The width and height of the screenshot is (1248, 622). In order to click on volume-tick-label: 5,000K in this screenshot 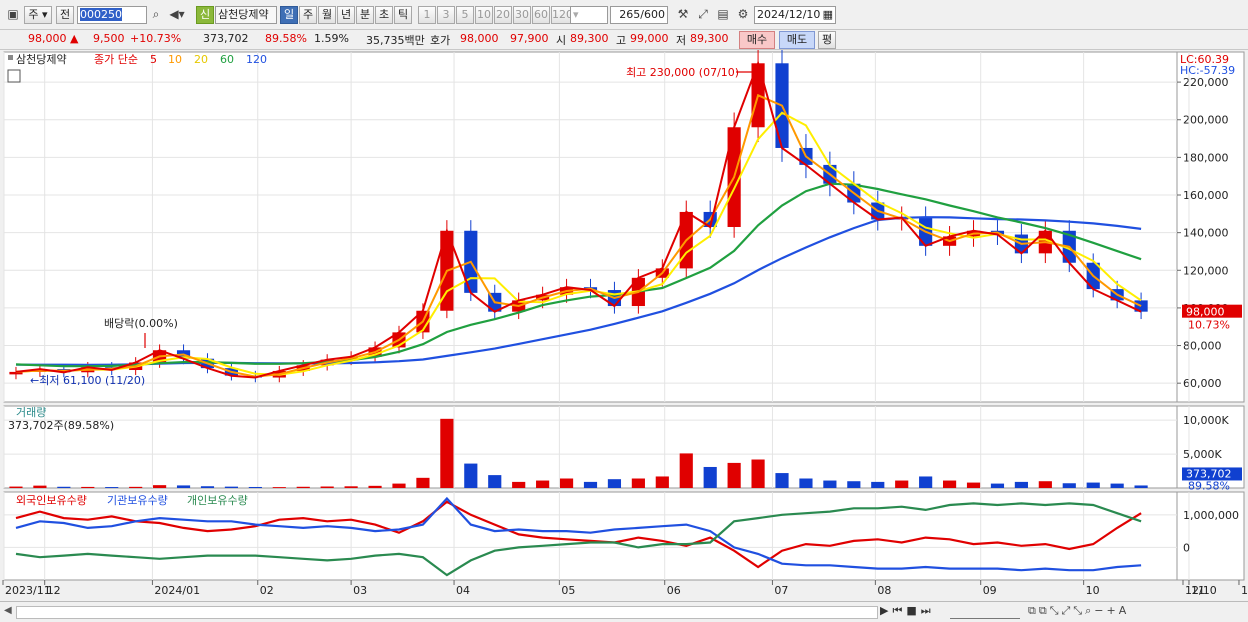, I will do `click(1202, 454)`.